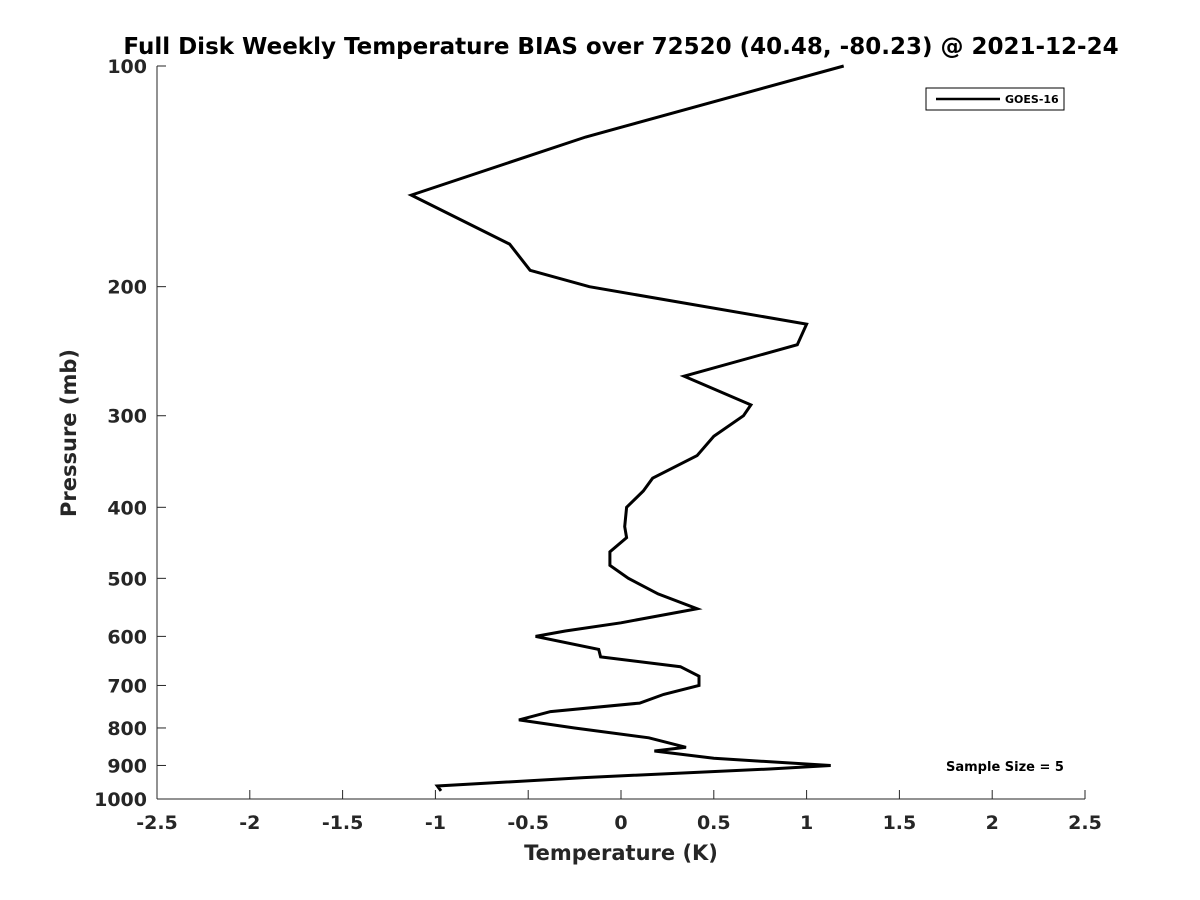  I want to click on y-tick-label: 400, so click(127, 508).